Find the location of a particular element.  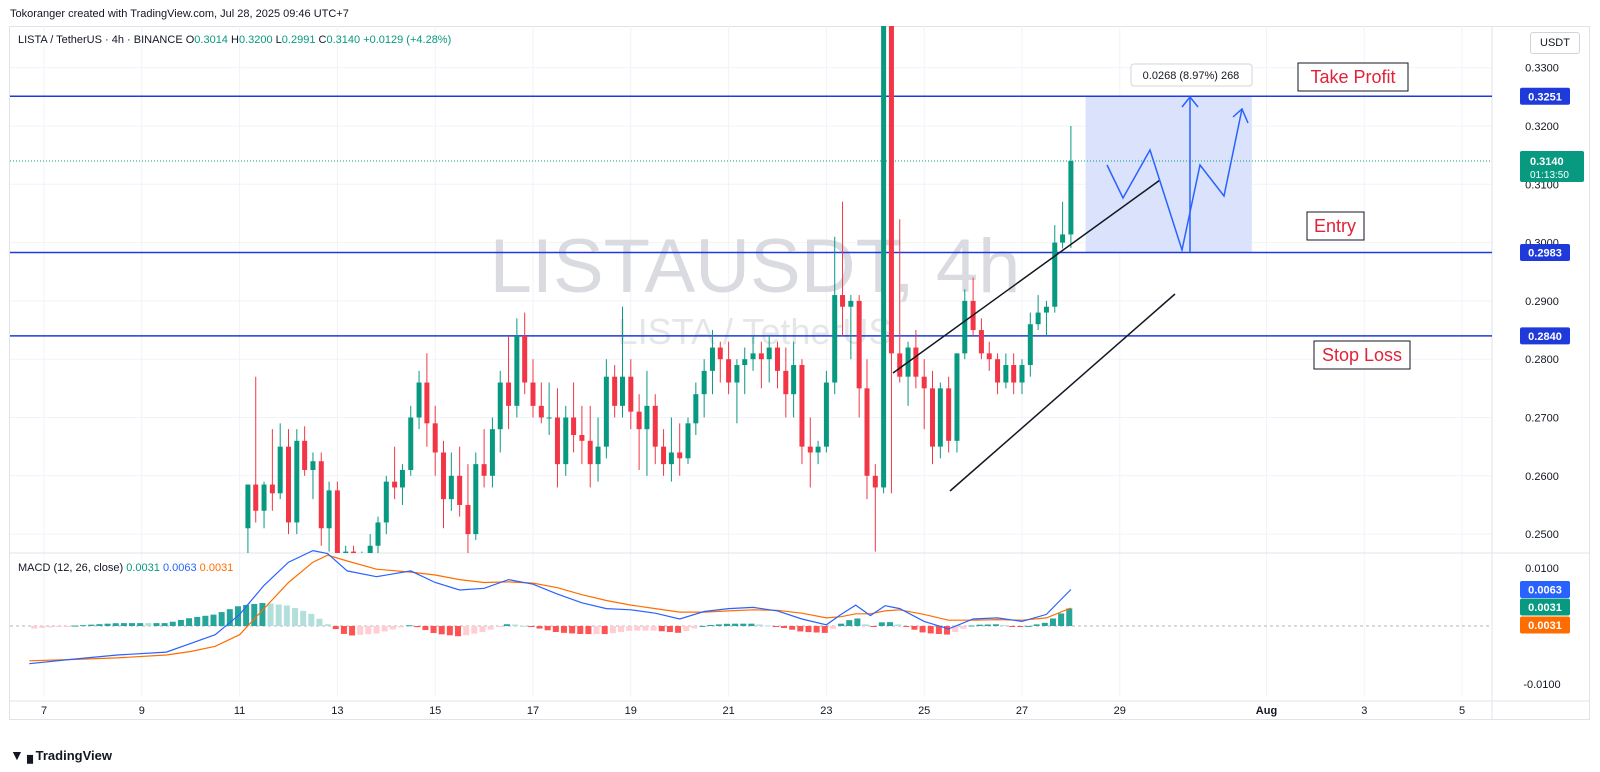

time-axis-tick: 23 is located at coordinates (826, 711).